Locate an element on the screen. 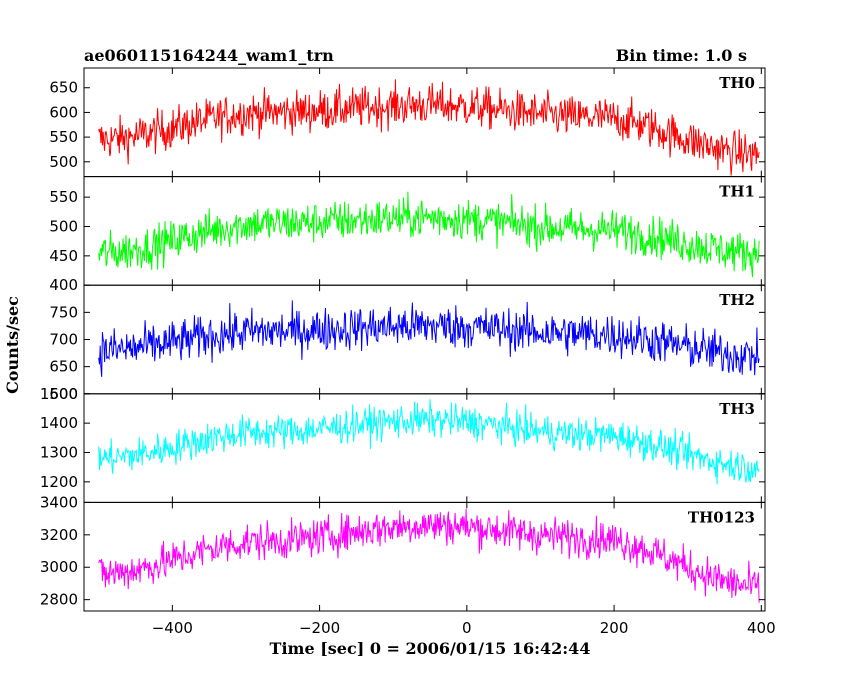 Image resolution: width=850 pixels, height=680 pixels. y-tick-label: 700 is located at coordinates (63, 340).